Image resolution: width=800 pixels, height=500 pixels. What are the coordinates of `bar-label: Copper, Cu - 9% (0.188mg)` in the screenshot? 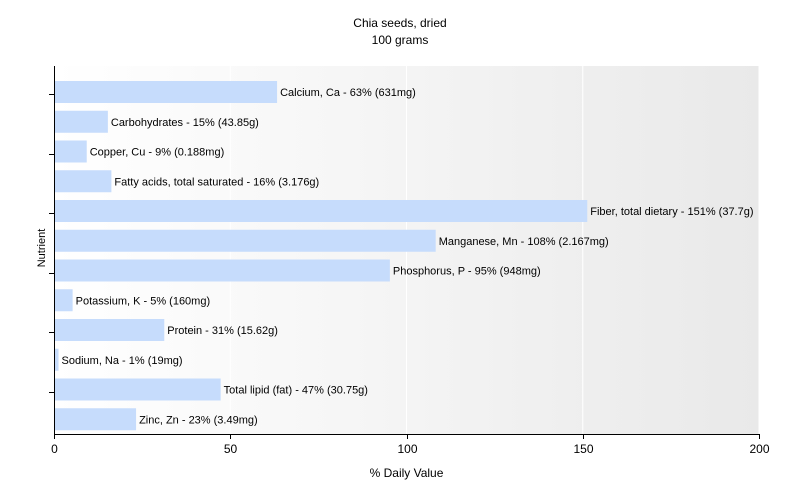 It's located at (157, 153).